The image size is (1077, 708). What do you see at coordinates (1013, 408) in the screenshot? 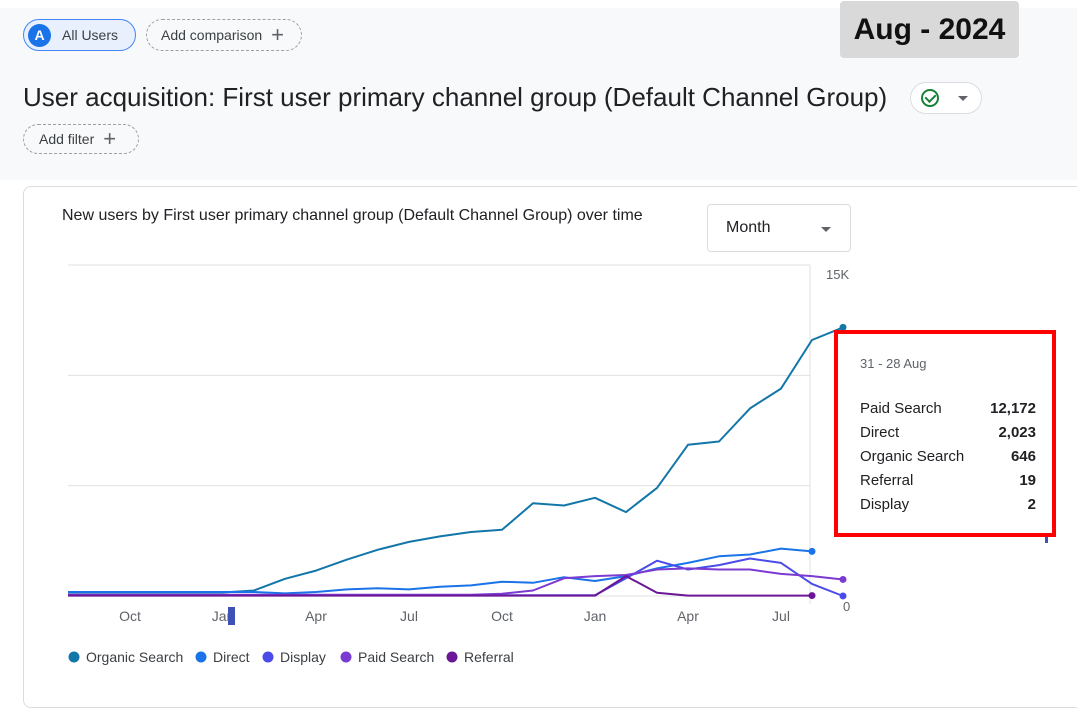
I see `tooltip-value: 12,172` at bounding box center [1013, 408].